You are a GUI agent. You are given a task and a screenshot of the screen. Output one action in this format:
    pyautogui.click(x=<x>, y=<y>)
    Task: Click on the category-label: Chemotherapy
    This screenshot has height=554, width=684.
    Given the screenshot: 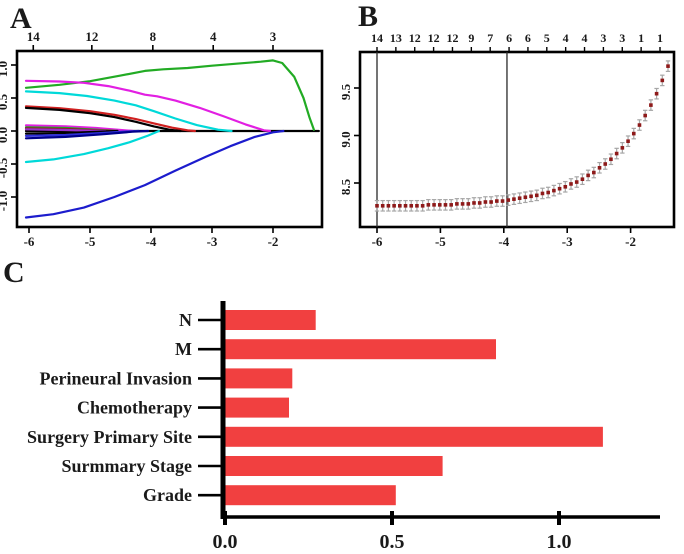 What is the action you would take?
    pyautogui.click(x=134, y=408)
    